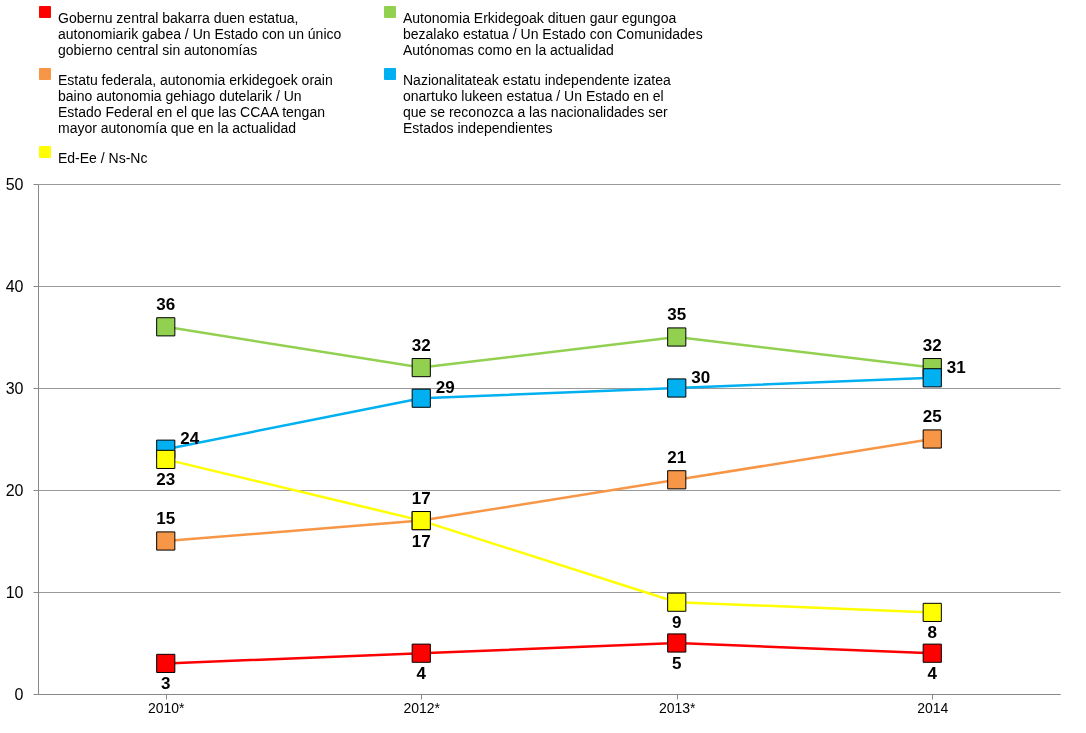 The width and height of the screenshot is (1086, 733). I want to click on data-label: 5, so click(677, 663).